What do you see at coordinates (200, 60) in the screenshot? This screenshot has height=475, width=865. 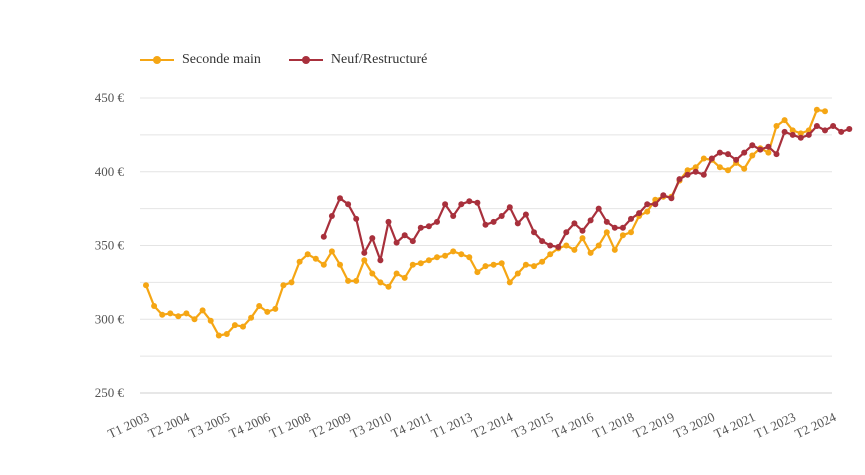 I see `legend-item-seconde-main: Seconde main` at bounding box center [200, 60].